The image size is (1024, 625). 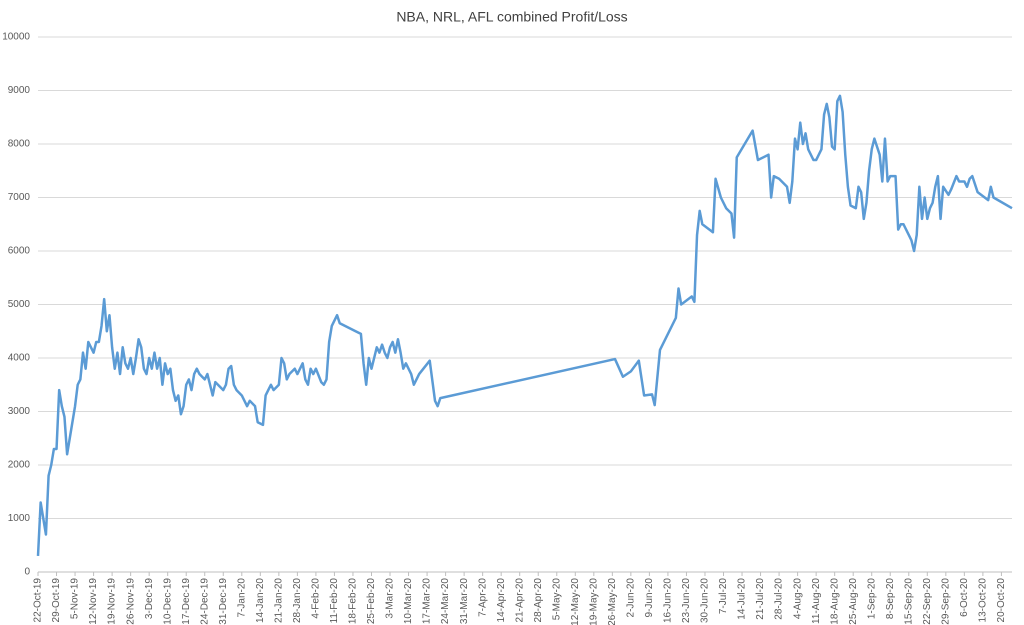 I want to click on x-tick-label: 20-Oct-20, so click(x=1001, y=600).